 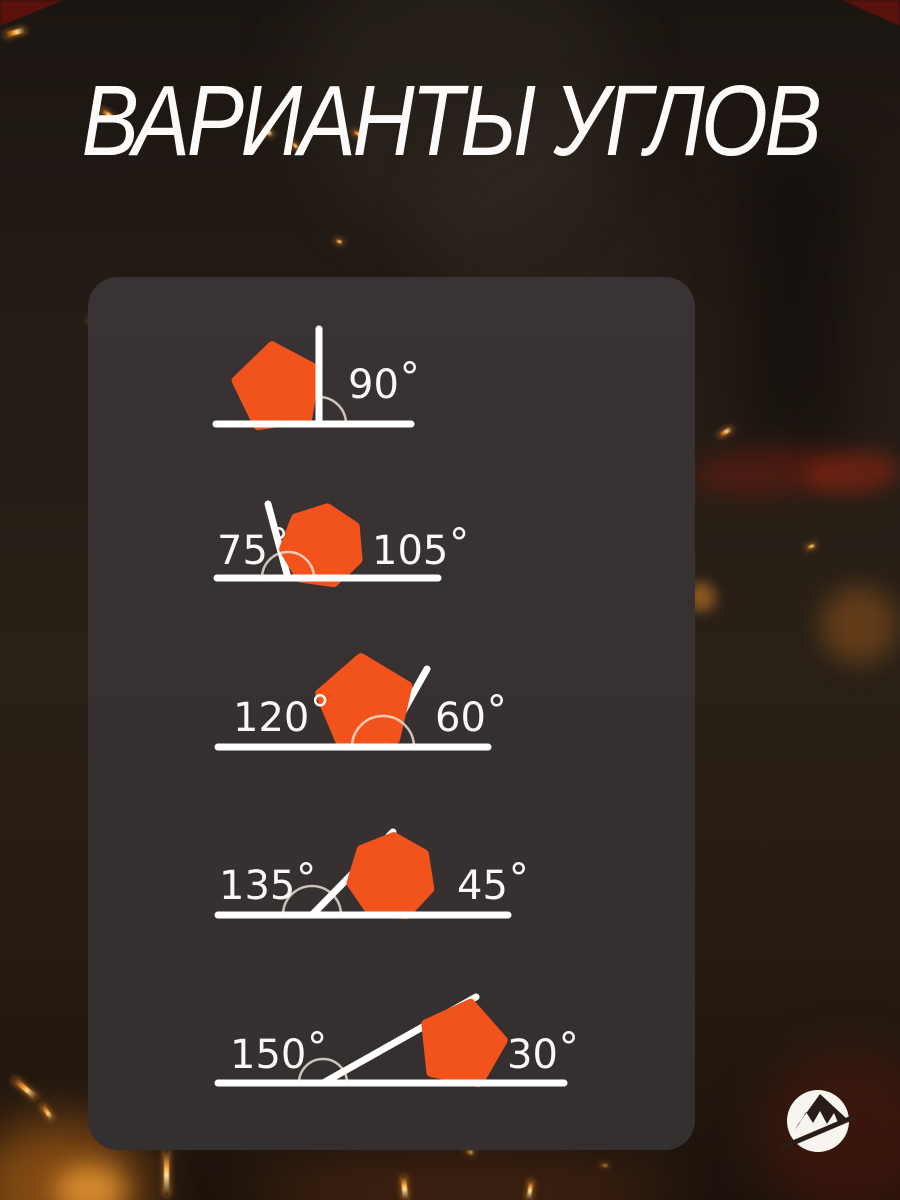 I want to click on angle-ray, so click(x=278, y=541).